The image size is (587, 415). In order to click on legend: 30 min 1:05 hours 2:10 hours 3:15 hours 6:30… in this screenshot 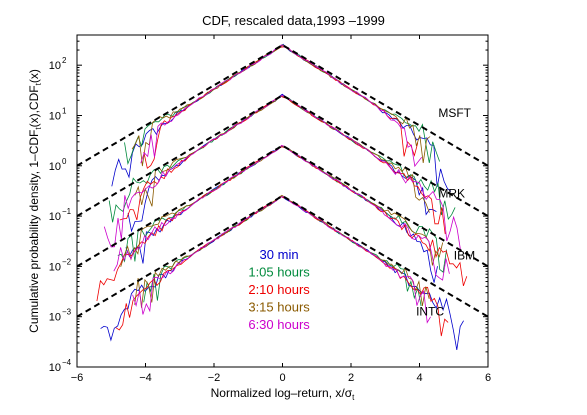, I will do `click(279, 289)`.